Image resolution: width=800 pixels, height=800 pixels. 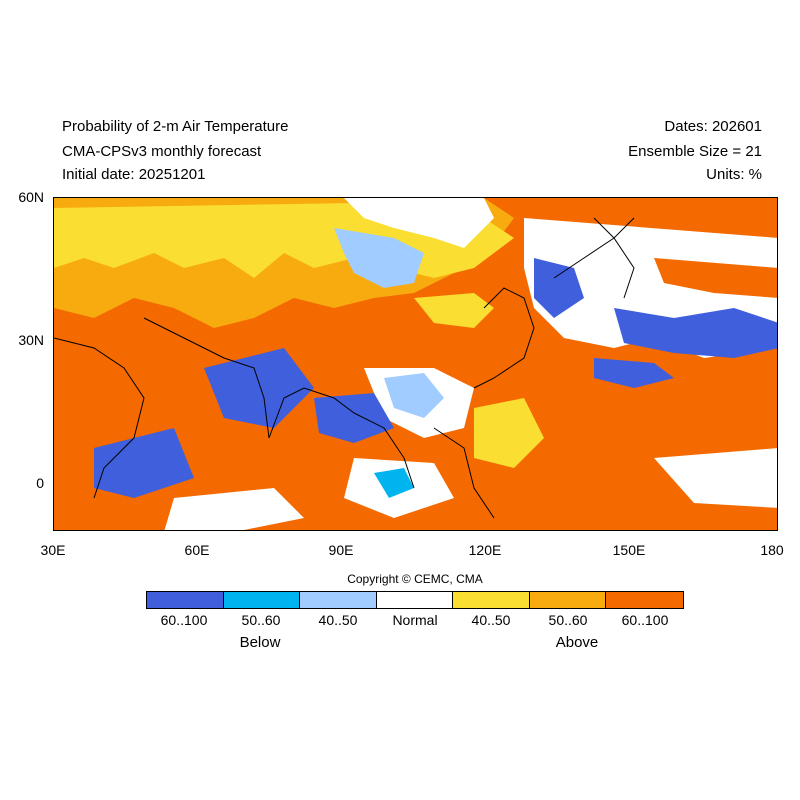 I want to click on region-above-40-50-philippines, so click(x=509, y=433).